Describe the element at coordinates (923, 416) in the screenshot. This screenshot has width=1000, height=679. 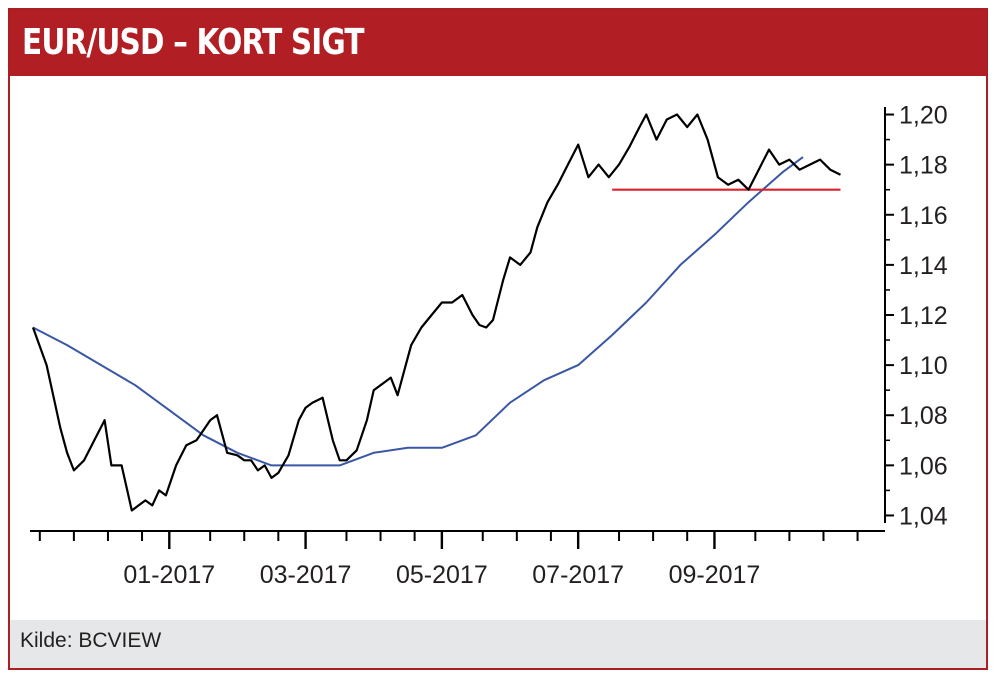
I see `y-tick-label: 1,08` at that location.